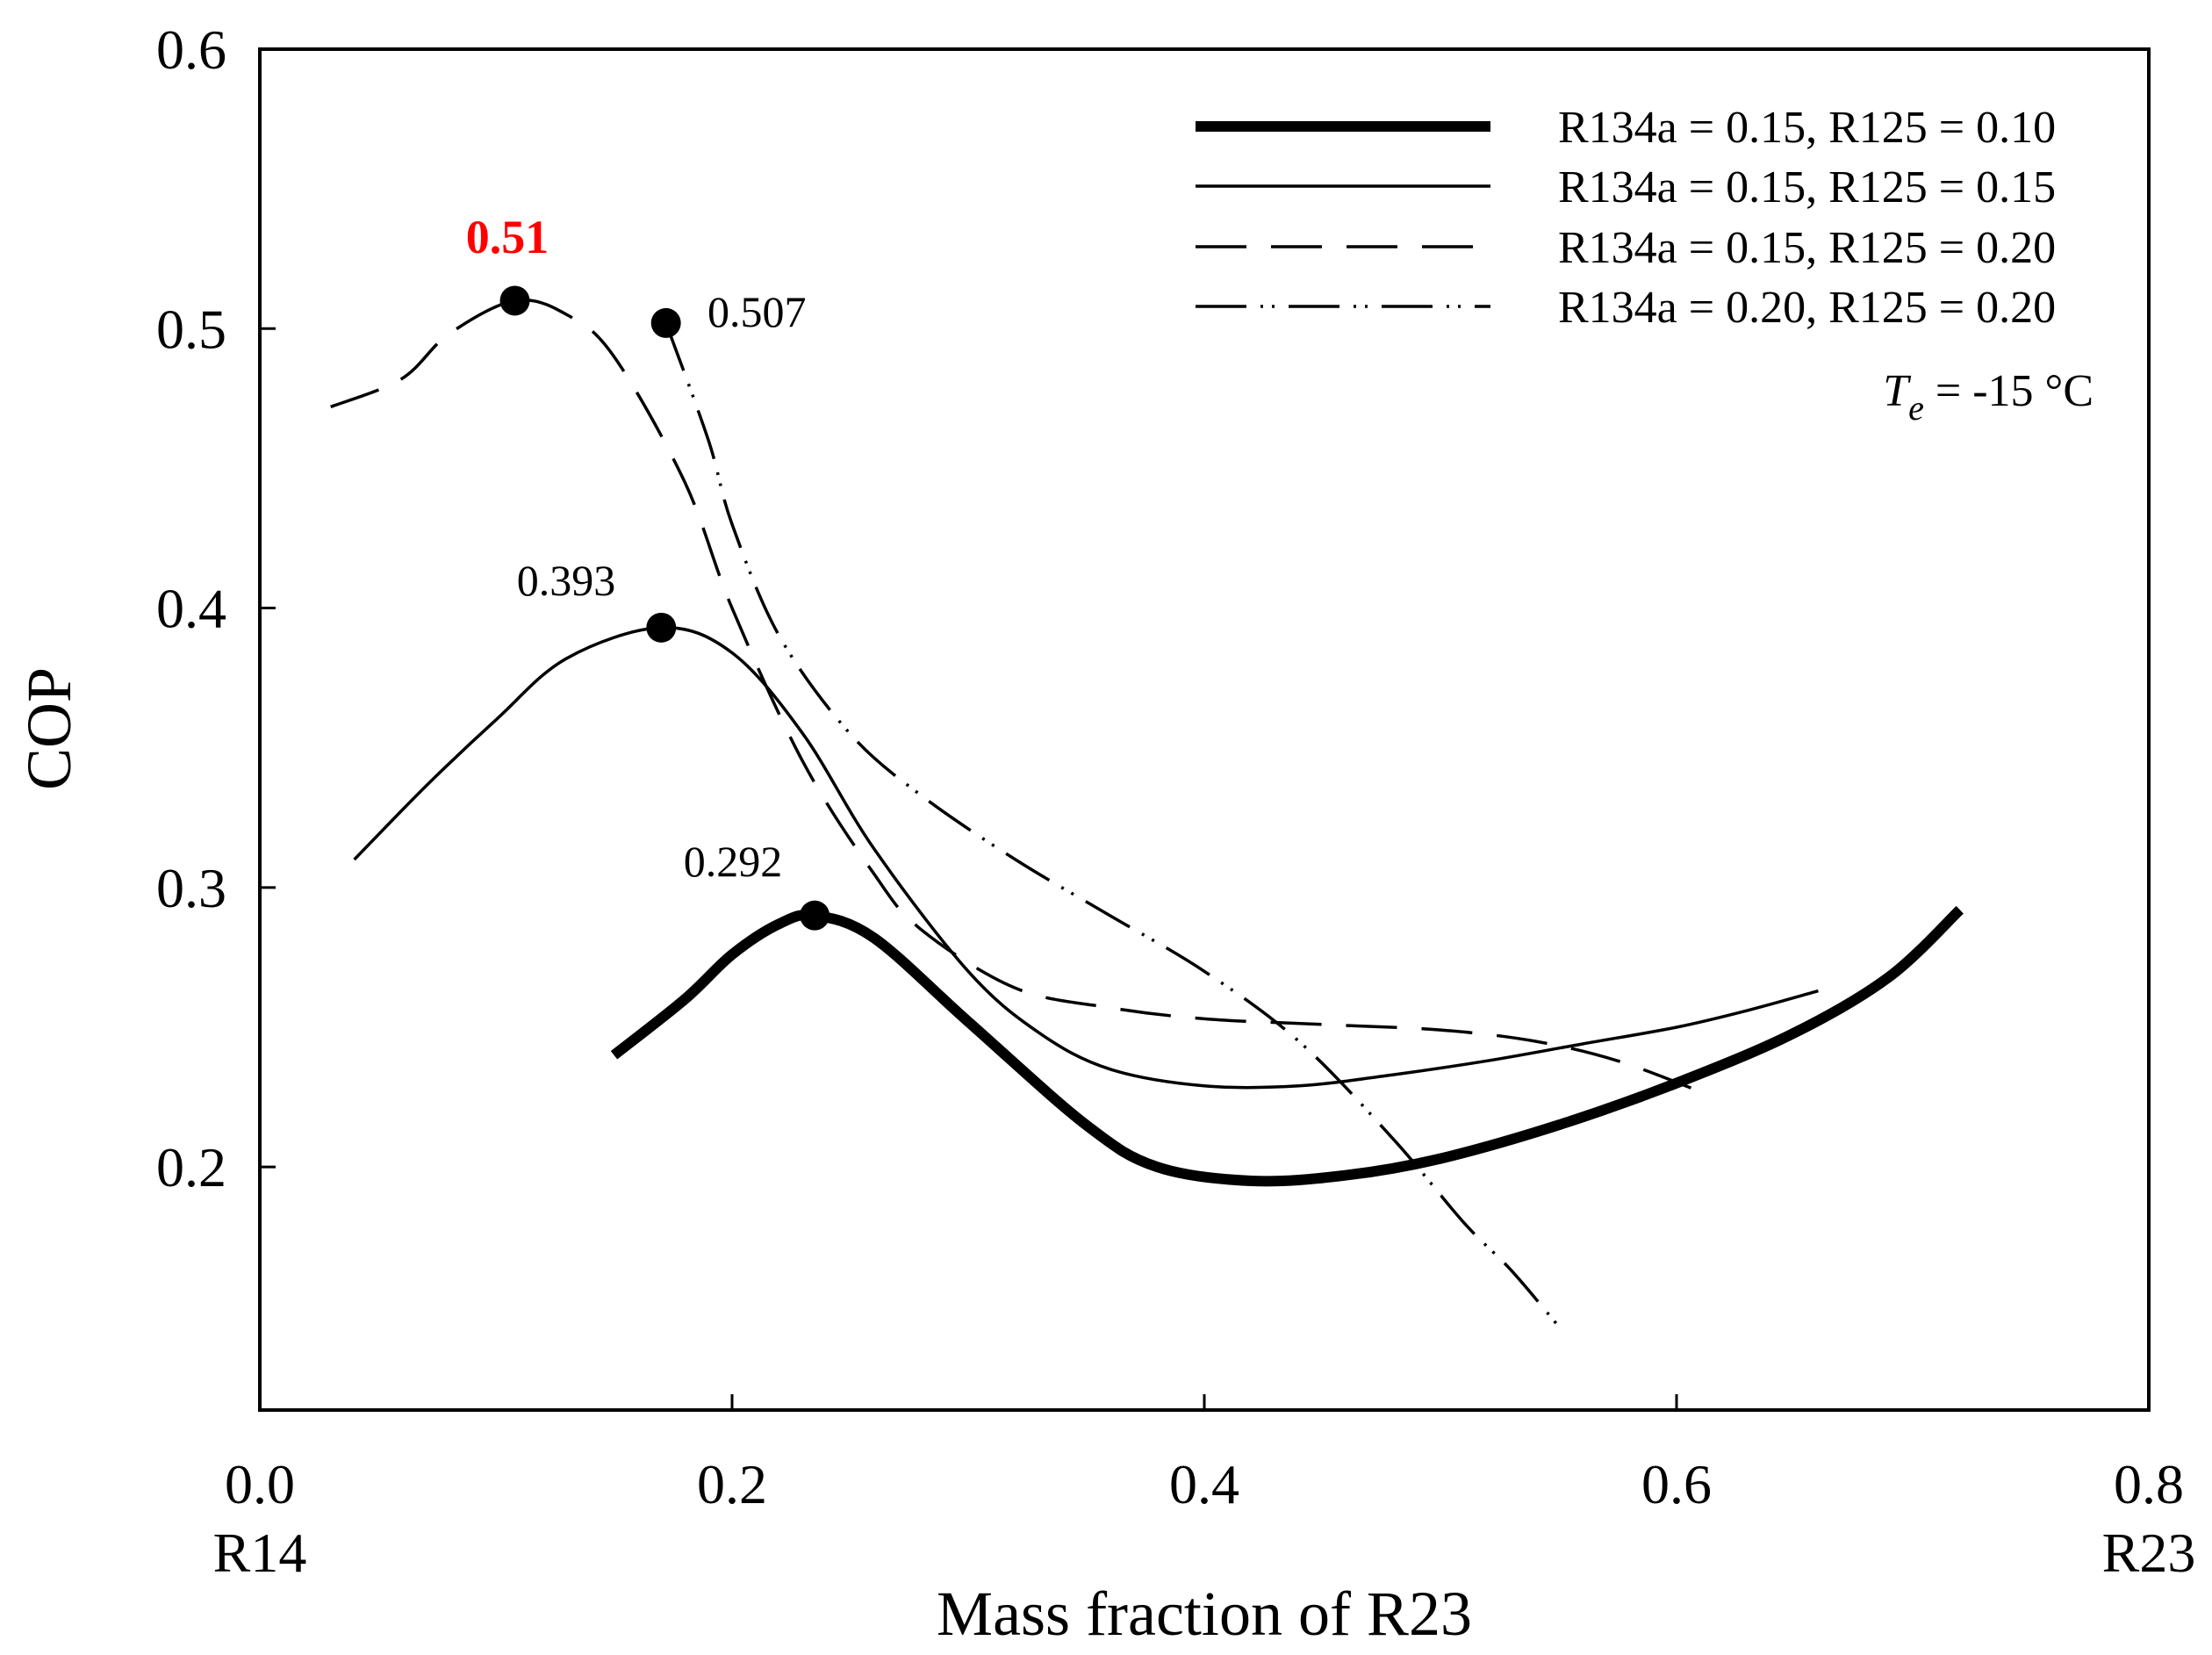  Describe the element at coordinates (566, 580) in the screenshot. I see `peak-label-series-1: 0.393` at that location.